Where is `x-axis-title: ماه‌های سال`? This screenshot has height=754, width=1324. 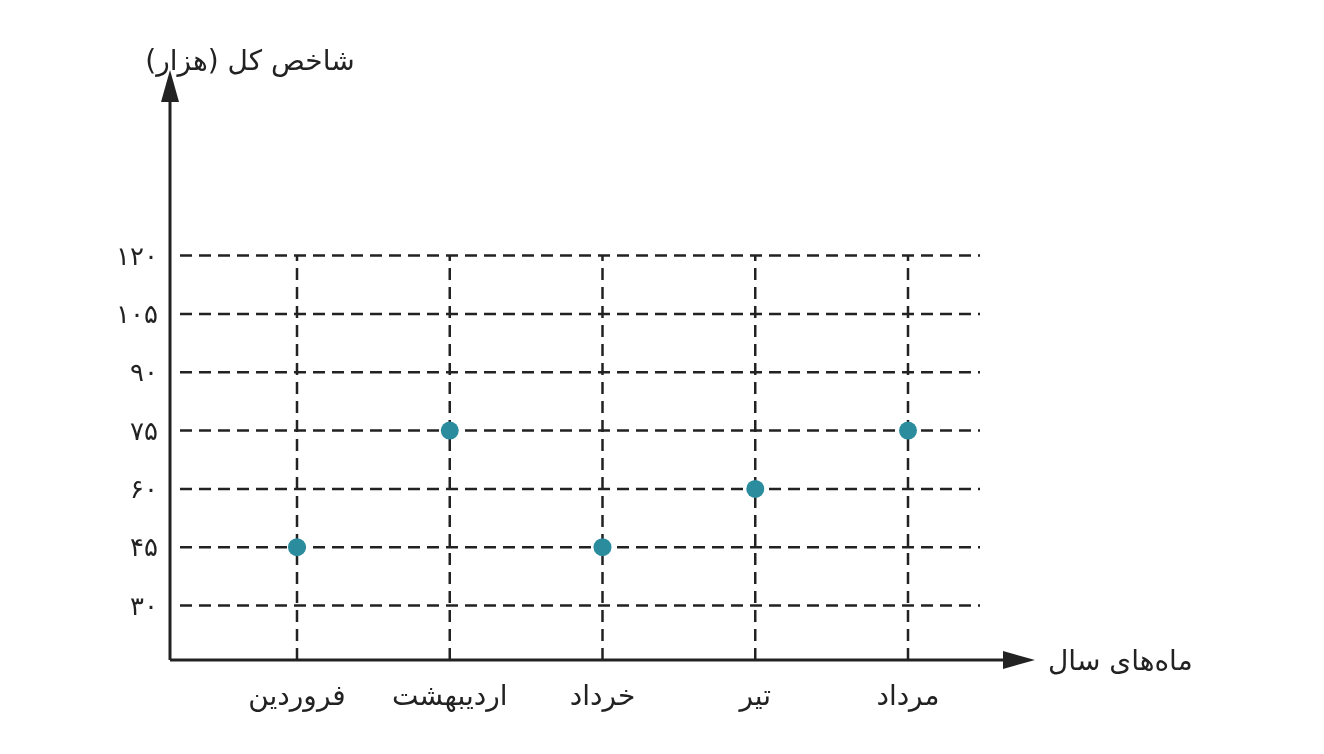
x-axis-title: ماه‌های سال is located at coordinates (1120, 660).